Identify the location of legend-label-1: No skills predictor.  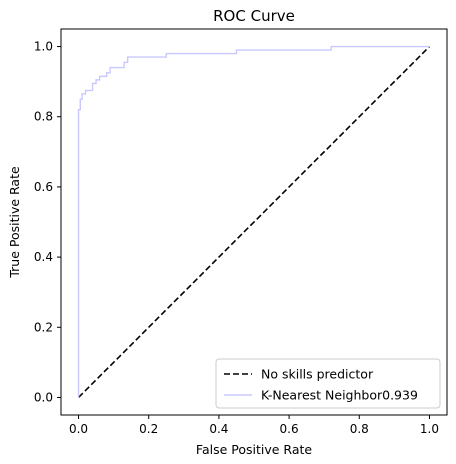
(317, 374).